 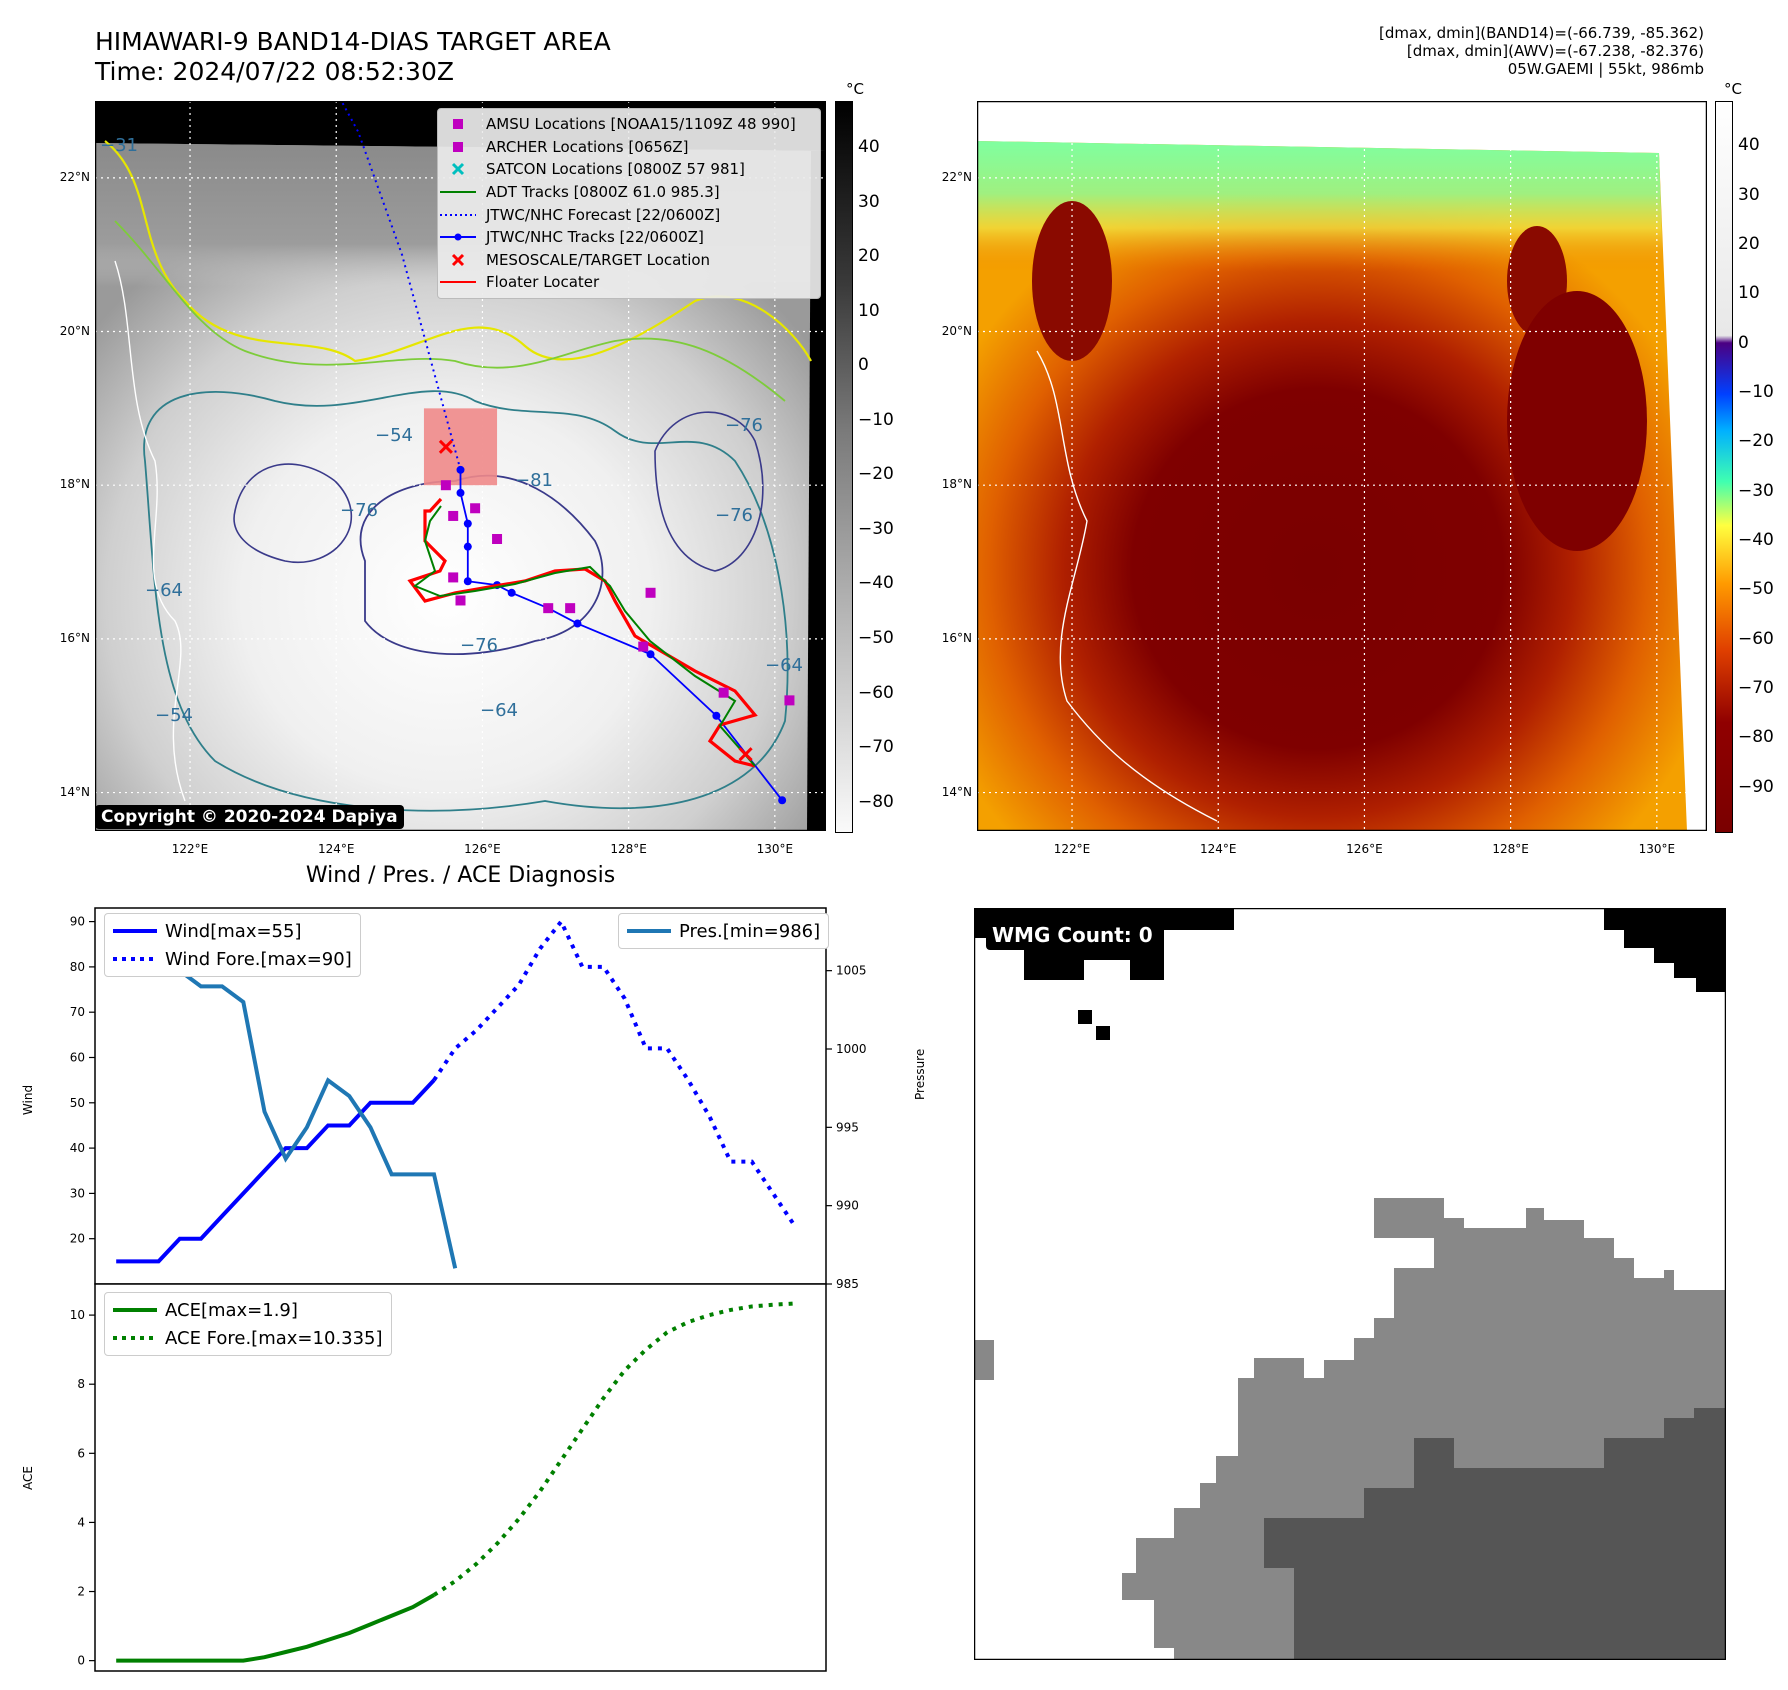 I want to click on copyright-label: Copyright © 2020-2024 Dapiya, so click(x=249, y=817).